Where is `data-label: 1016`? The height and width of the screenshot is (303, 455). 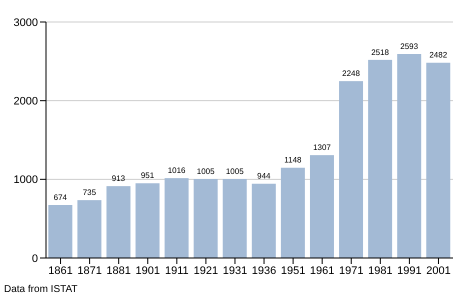 data-label: 1016 is located at coordinates (177, 171).